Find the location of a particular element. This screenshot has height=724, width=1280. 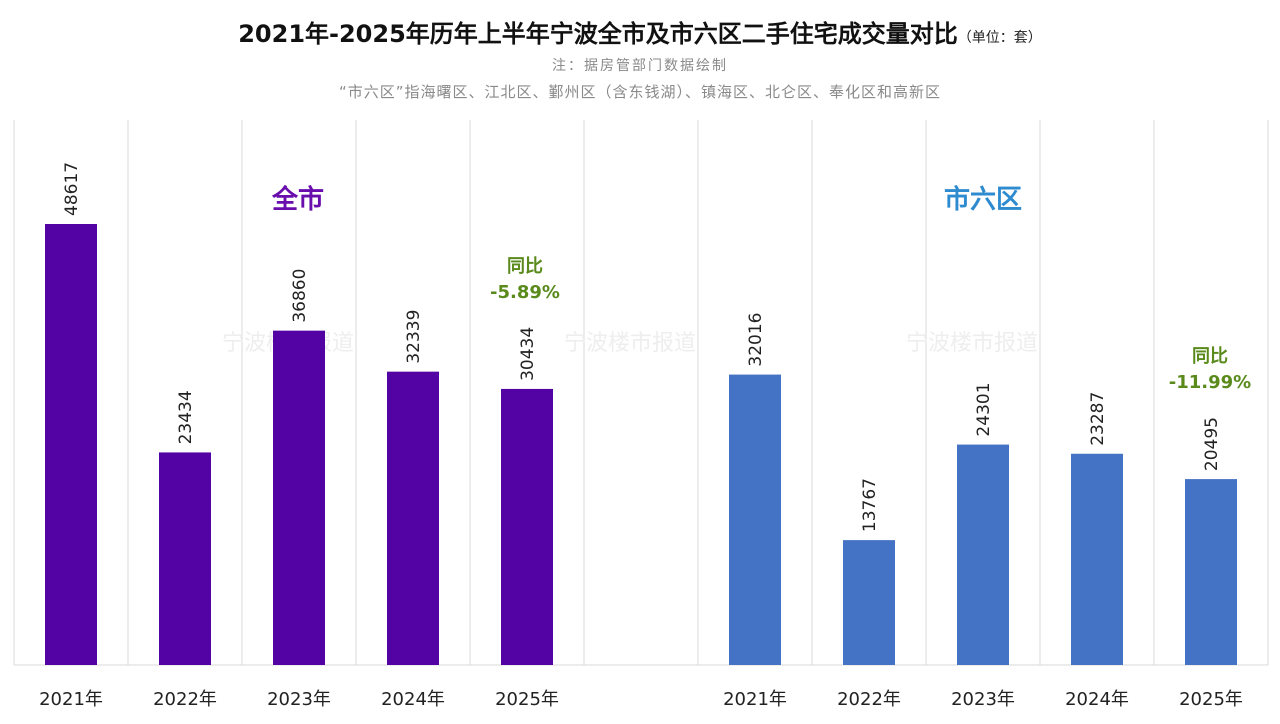

chart-note-source: 注：据房管部门数据绘制 is located at coordinates (640, 66).